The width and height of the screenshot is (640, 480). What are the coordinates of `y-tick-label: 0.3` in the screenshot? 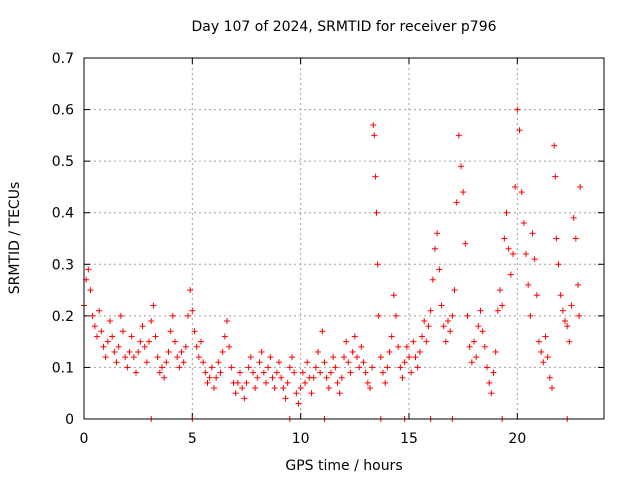 It's located at (63, 265).